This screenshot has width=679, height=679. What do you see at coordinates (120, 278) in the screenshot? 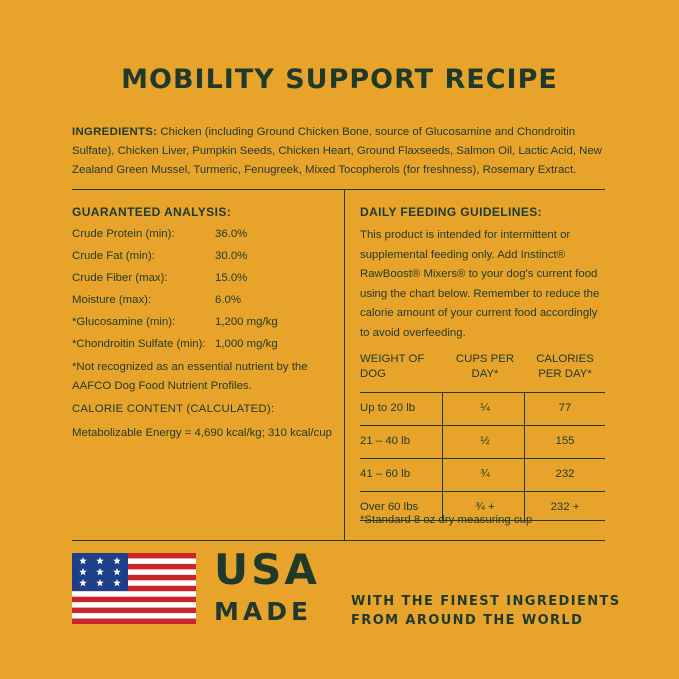
I see `analysis-label: Crude Fiber (max):` at bounding box center [120, 278].